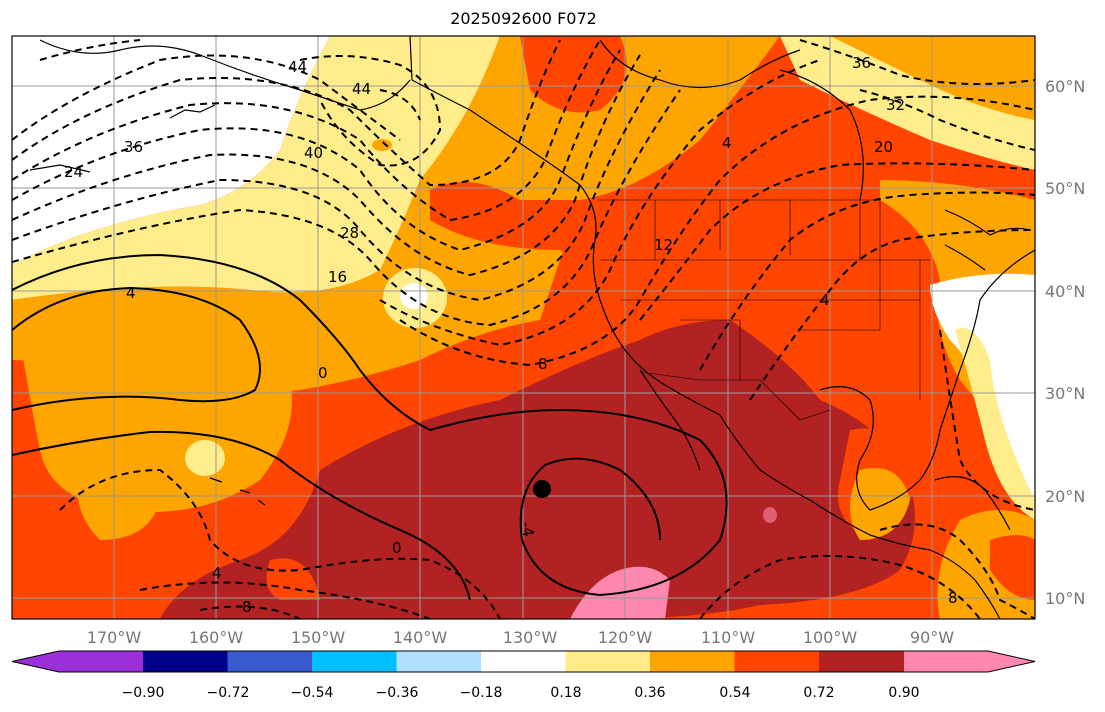 This screenshot has height=712, width=1105. I want to click on lon-tick: 110°W, so click(728, 637).